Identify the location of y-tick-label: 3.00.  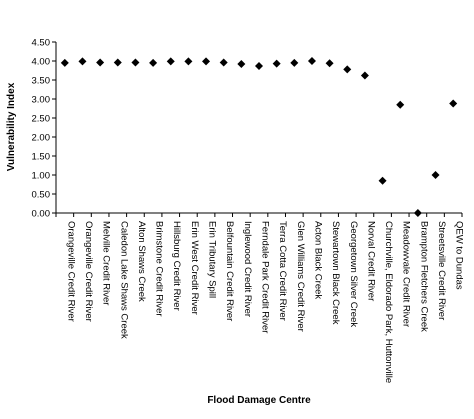
(41, 100).